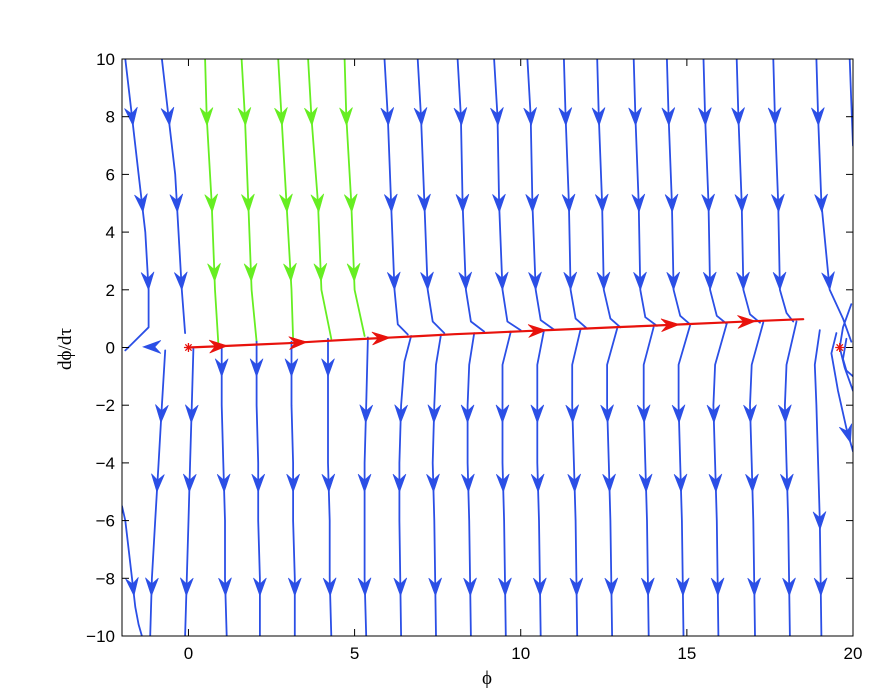  I want to click on y-tick-label-7: 4, so click(110, 232).